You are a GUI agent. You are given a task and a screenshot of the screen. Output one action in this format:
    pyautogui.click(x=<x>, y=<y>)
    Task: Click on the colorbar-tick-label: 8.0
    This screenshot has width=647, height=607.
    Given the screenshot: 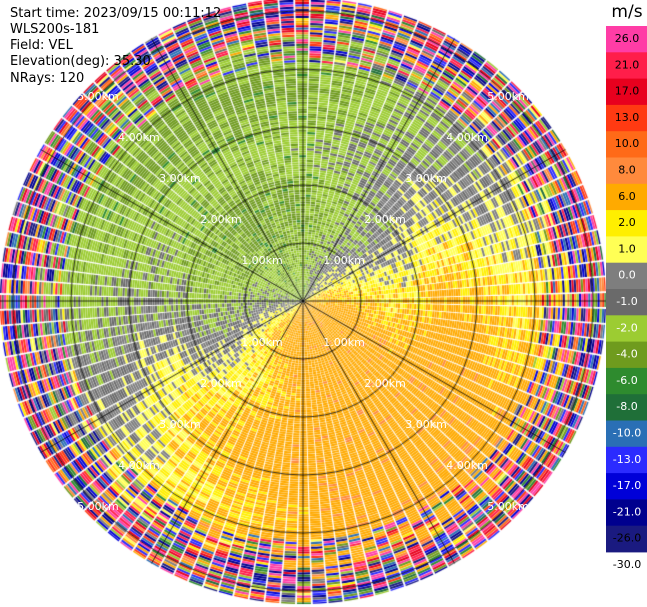 What is the action you would take?
    pyautogui.click(x=627, y=170)
    